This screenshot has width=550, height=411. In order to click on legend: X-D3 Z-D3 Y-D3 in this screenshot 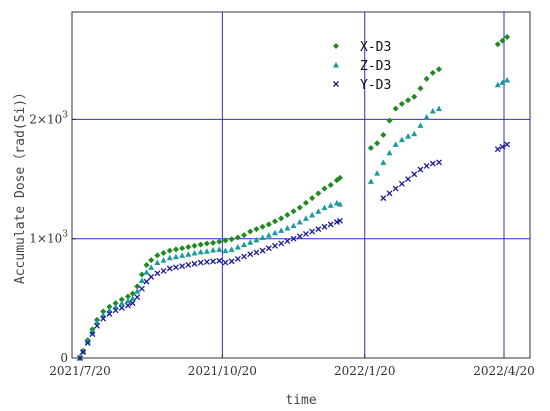, I will do `click(362, 66)`.